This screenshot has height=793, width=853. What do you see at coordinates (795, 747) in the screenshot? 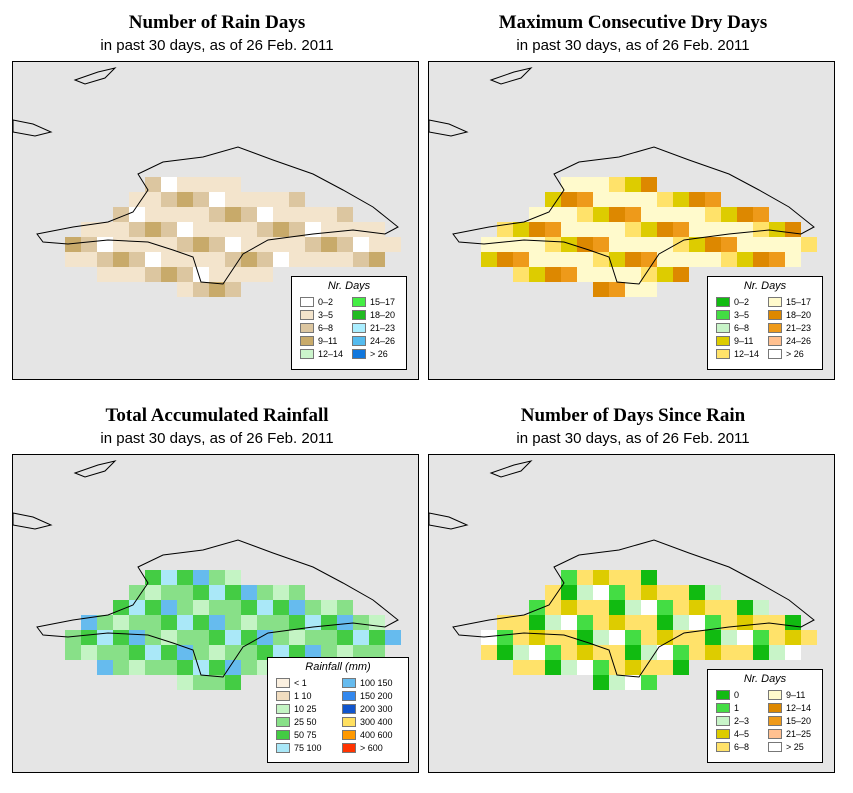
I see `legend-label: > 25` at bounding box center [795, 747].